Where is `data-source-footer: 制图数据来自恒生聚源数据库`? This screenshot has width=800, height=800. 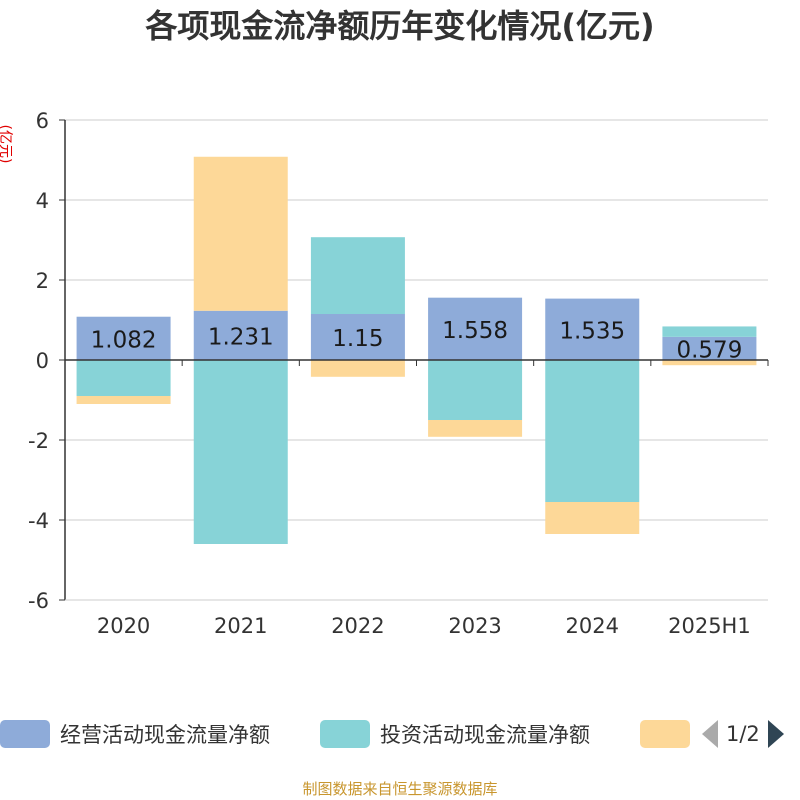
data-source-footer: 制图数据来自恒生聚源数据库 is located at coordinates (400, 789).